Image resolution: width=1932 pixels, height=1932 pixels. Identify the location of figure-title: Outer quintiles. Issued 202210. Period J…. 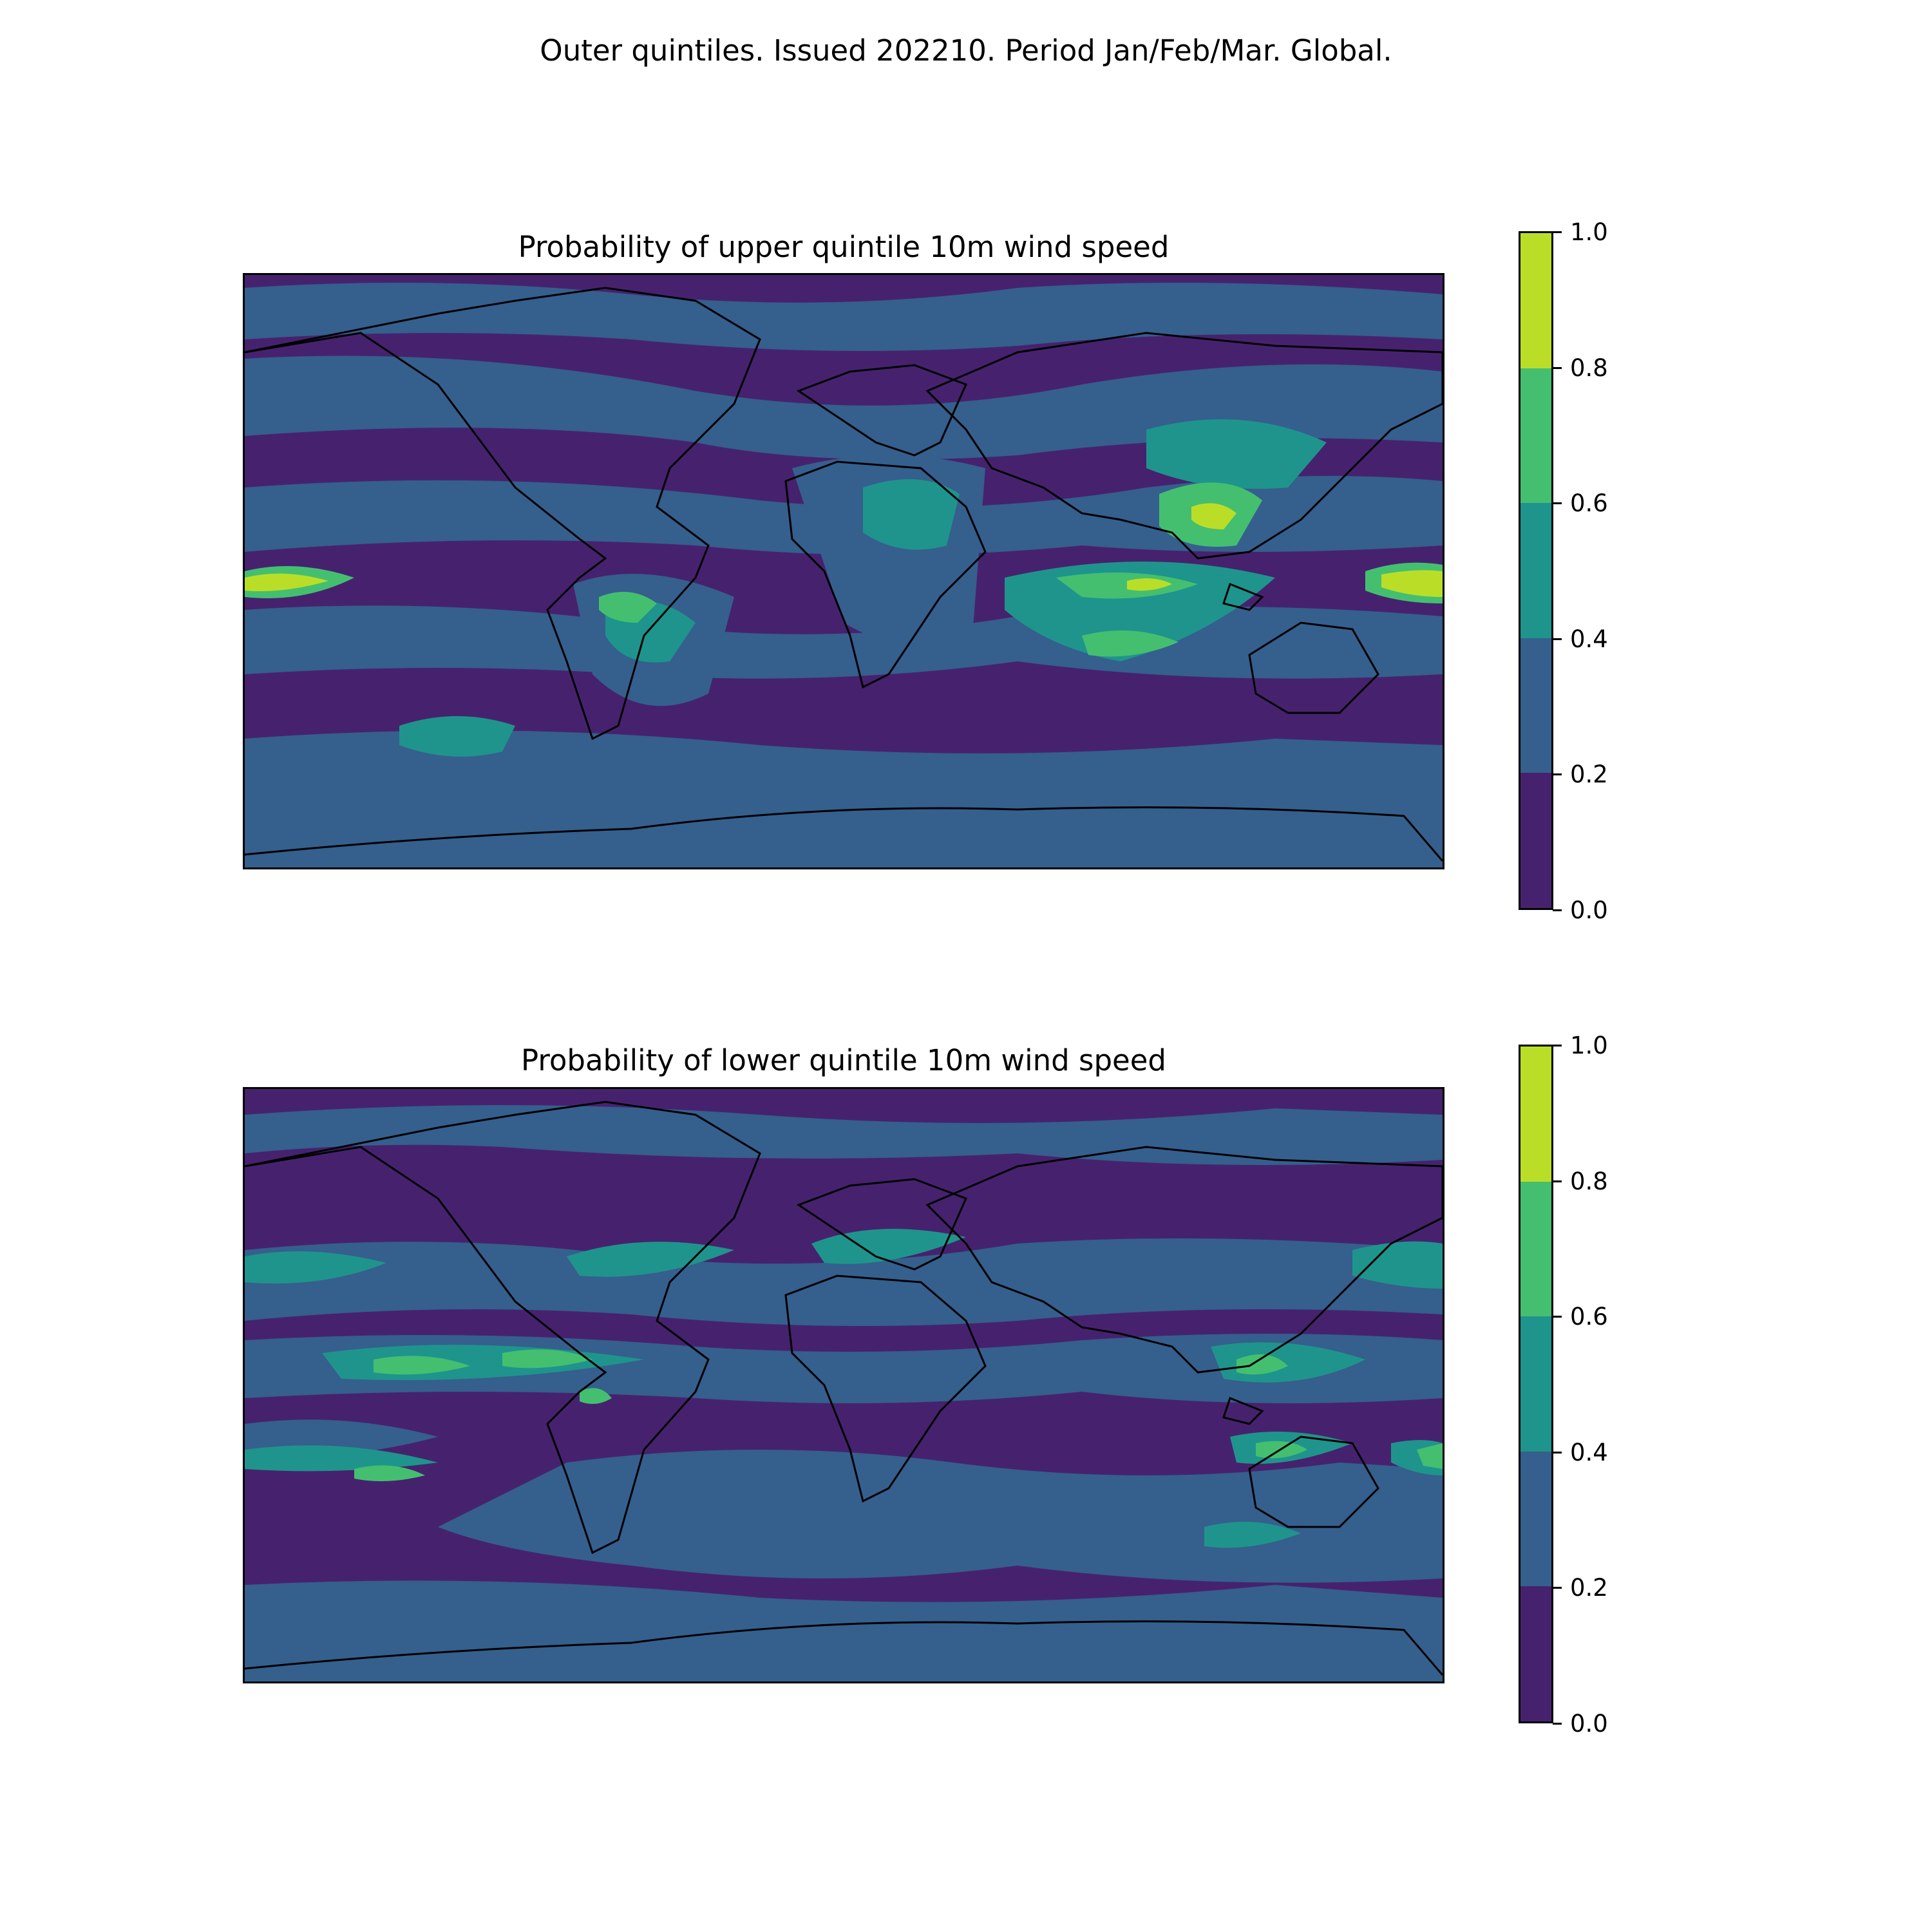
(966, 50).